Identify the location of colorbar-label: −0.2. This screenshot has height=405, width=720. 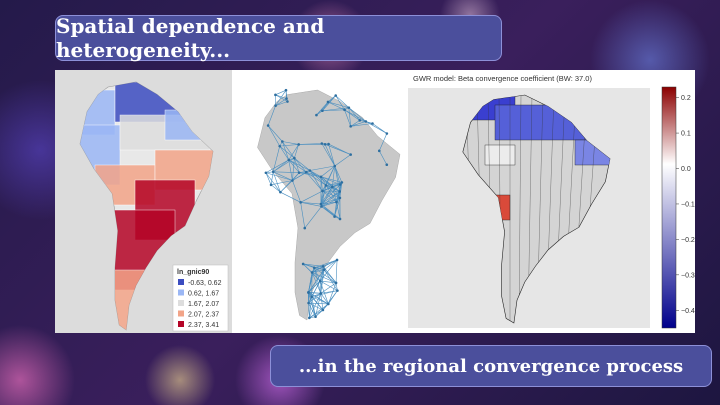
(688, 240).